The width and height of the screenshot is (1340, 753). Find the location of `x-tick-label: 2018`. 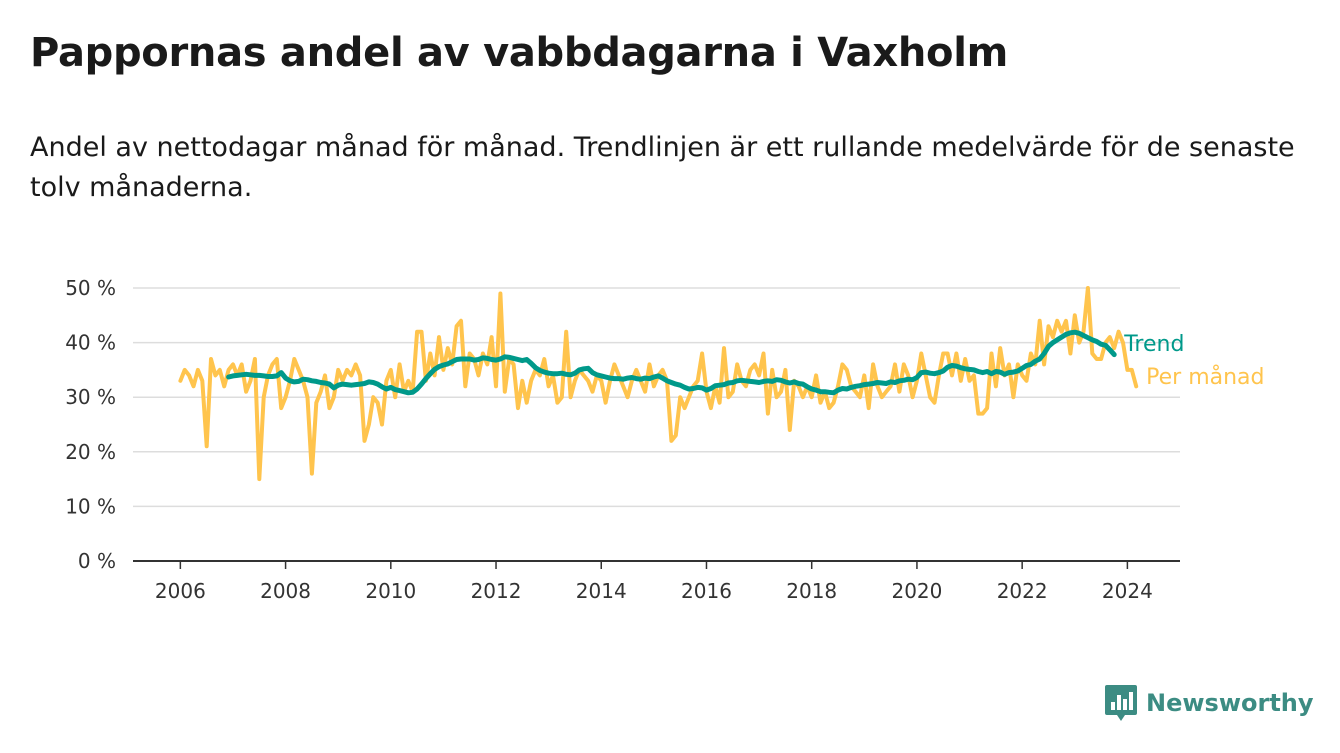

x-tick-label: 2018 is located at coordinates (811, 591).